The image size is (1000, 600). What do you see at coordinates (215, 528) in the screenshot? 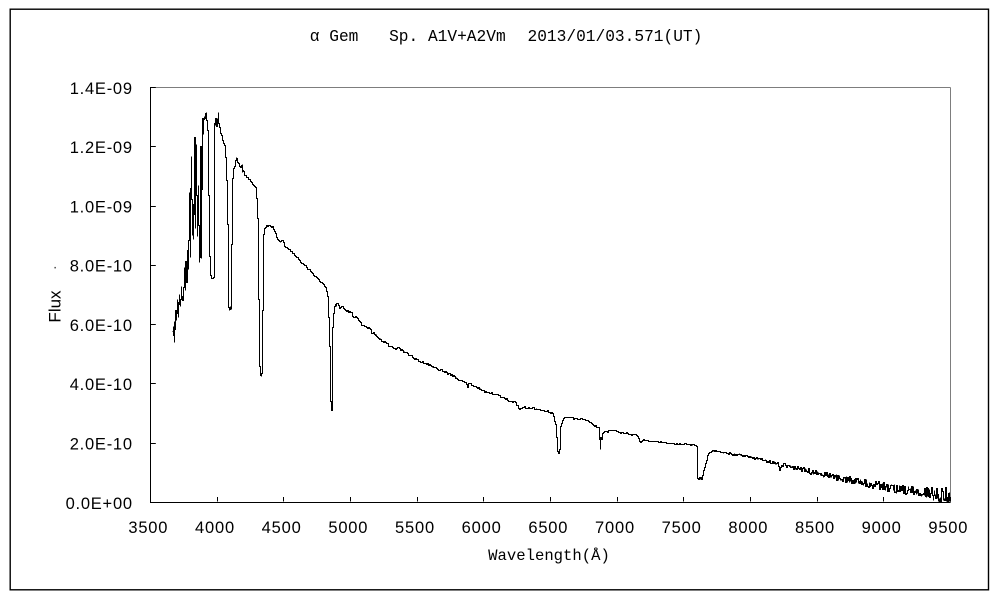
I see `svg-text: 4000` at bounding box center [215, 528].